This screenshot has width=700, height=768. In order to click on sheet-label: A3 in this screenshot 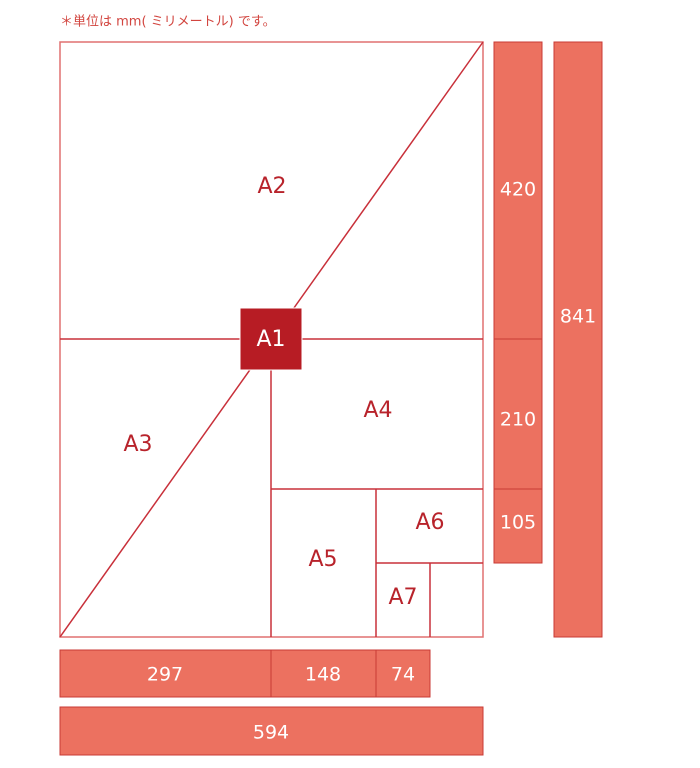, I will do `click(137, 444)`.